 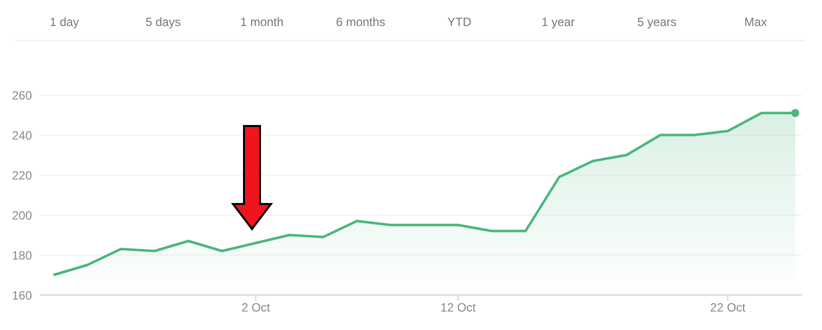 I want to click on text: 5 years, so click(x=657, y=22).